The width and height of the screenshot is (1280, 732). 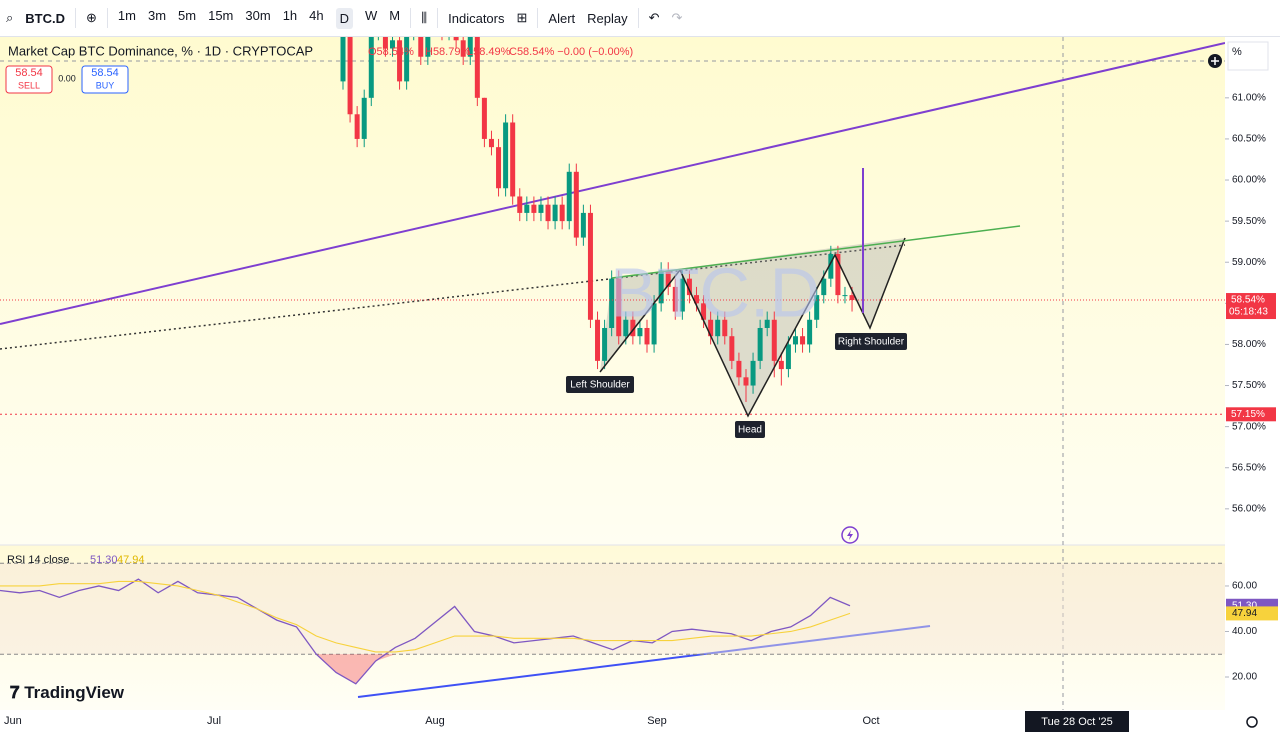 I want to click on y-tick-label: 60.00%, so click(x=1249, y=180).